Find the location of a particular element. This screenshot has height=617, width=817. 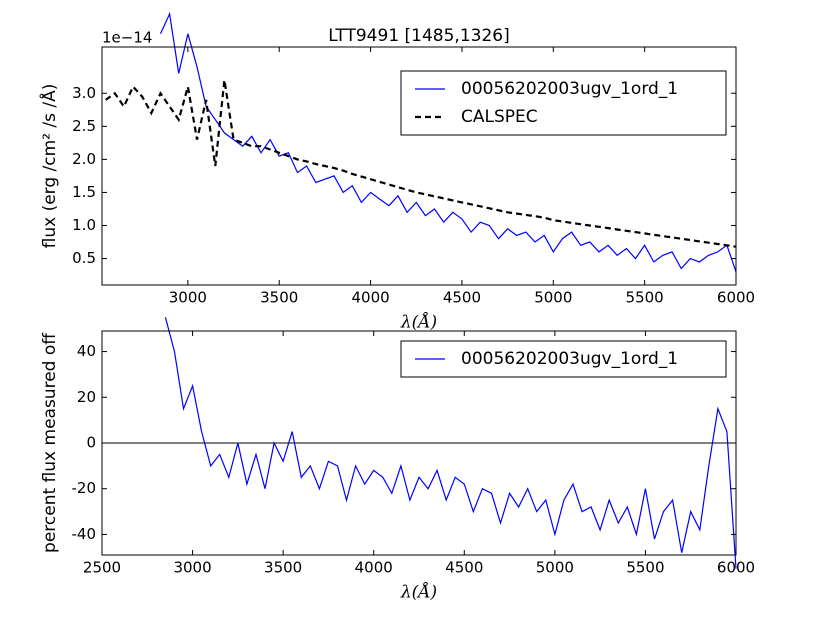

y-axis-label: flux (erg /cm² /s /Å) is located at coordinates (49, 166).